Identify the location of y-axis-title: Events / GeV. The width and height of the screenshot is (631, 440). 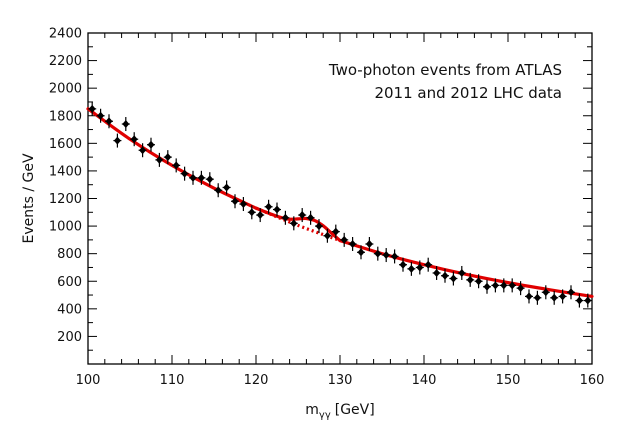
(29, 198).